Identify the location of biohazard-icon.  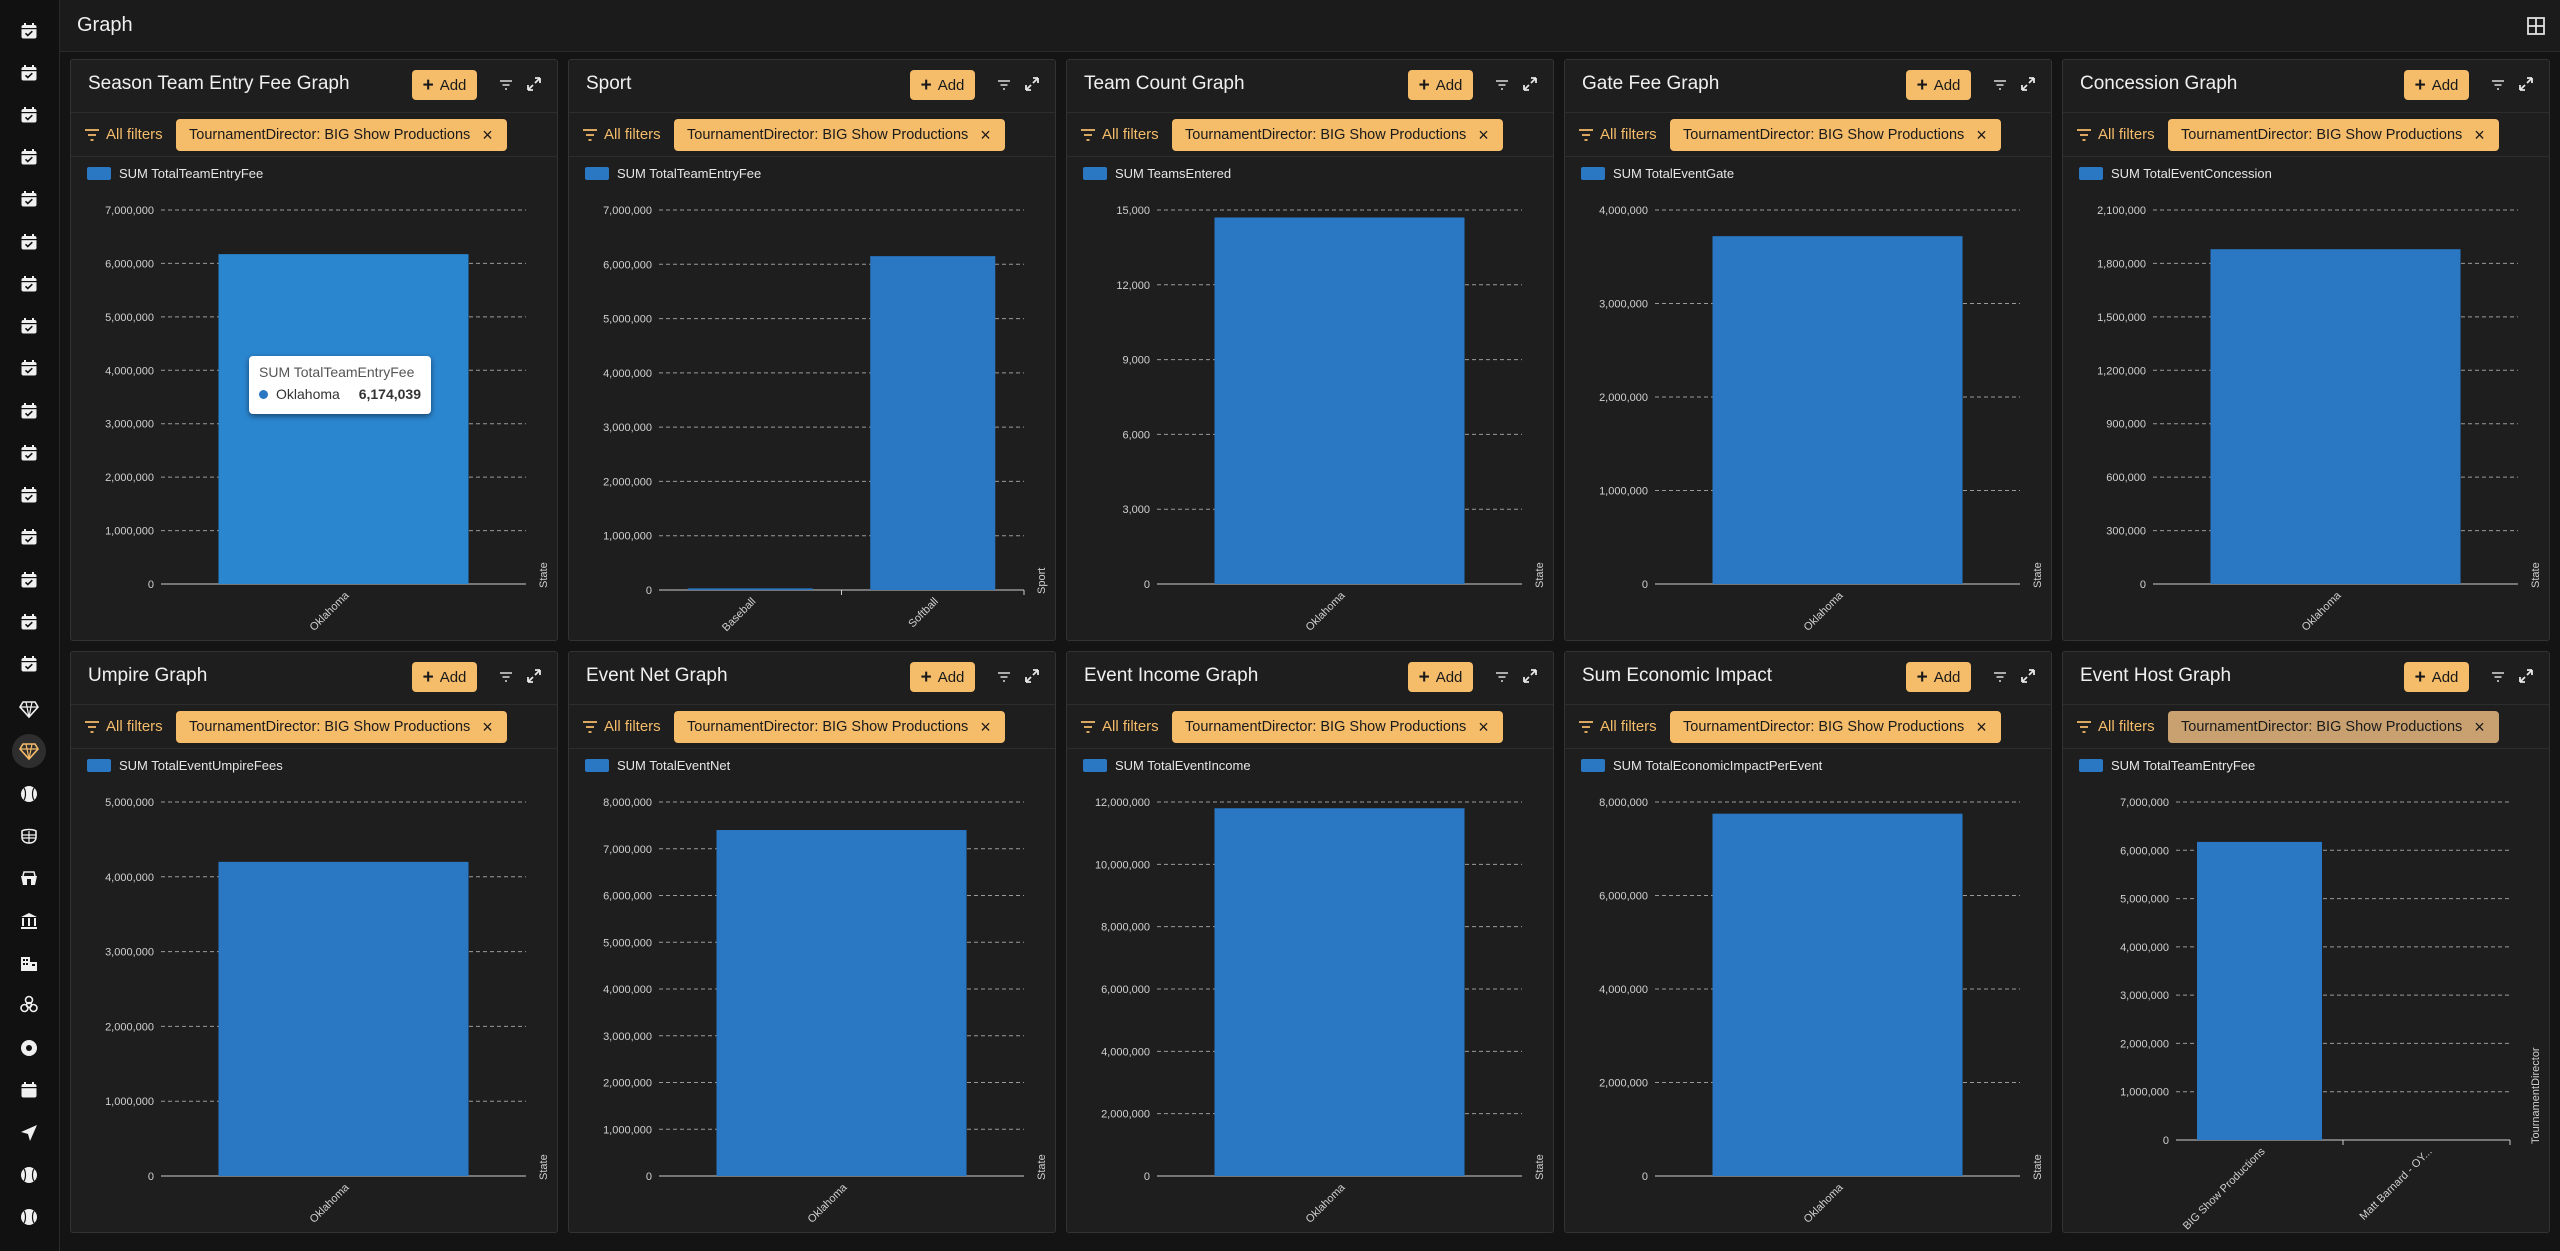
(29, 1005).